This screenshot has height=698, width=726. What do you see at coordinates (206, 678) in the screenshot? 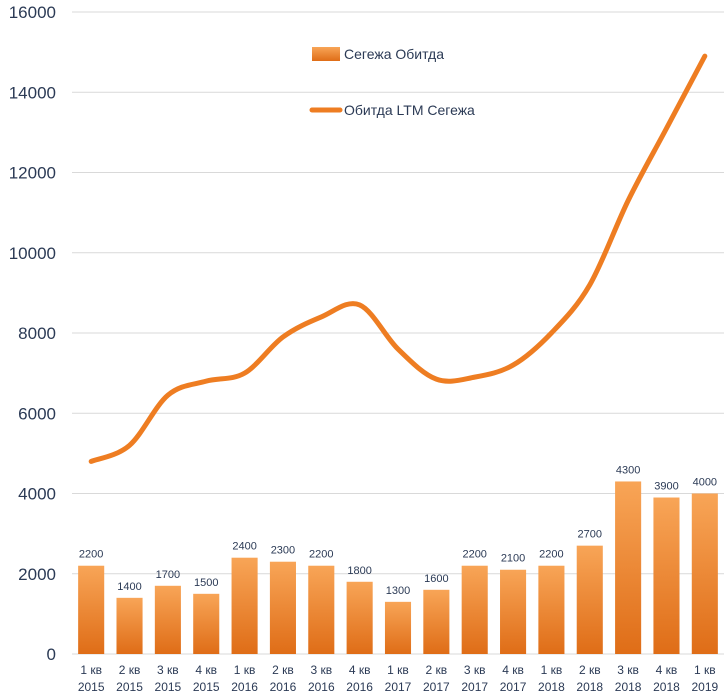
I see `x-tick-label: 4 кв 2015` at bounding box center [206, 678].